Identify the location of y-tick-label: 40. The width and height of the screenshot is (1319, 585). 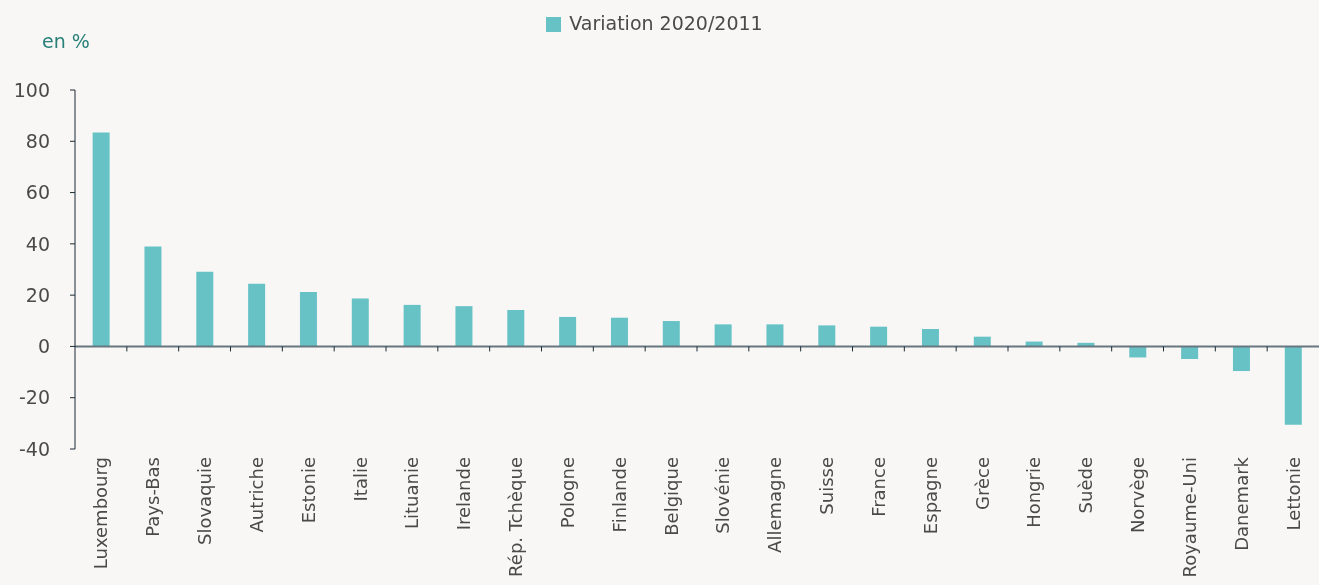
(37, 243).